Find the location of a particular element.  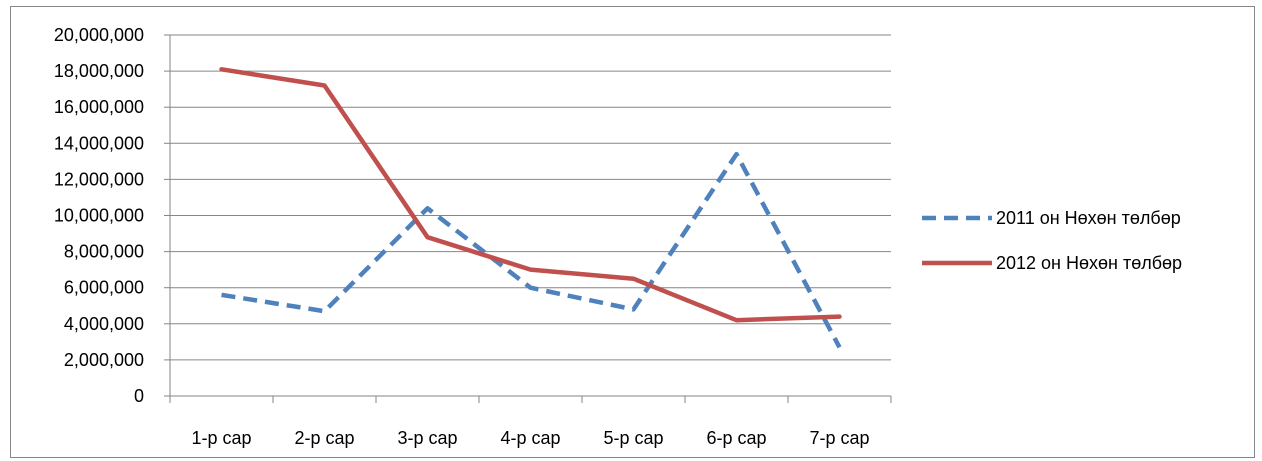

x-tick-label: 3-р сар is located at coordinates (427, 438).